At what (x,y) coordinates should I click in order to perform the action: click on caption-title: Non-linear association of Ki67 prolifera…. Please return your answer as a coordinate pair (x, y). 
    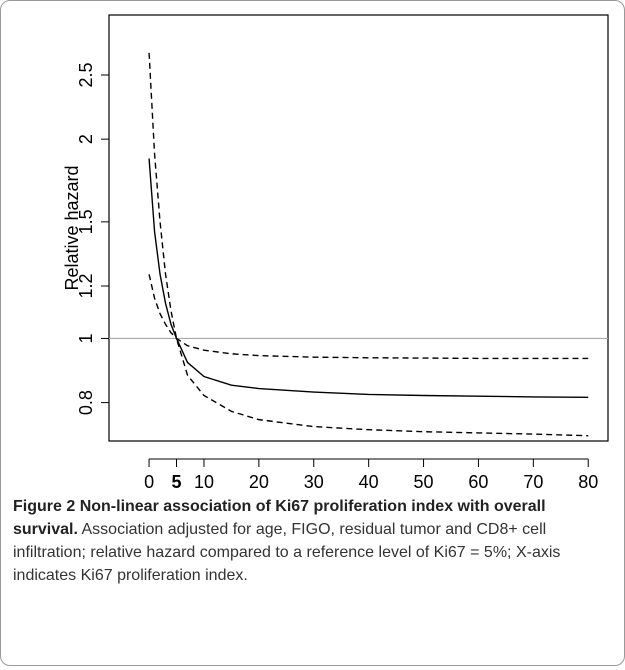
    Looking at the image, I should click on (279, 518).